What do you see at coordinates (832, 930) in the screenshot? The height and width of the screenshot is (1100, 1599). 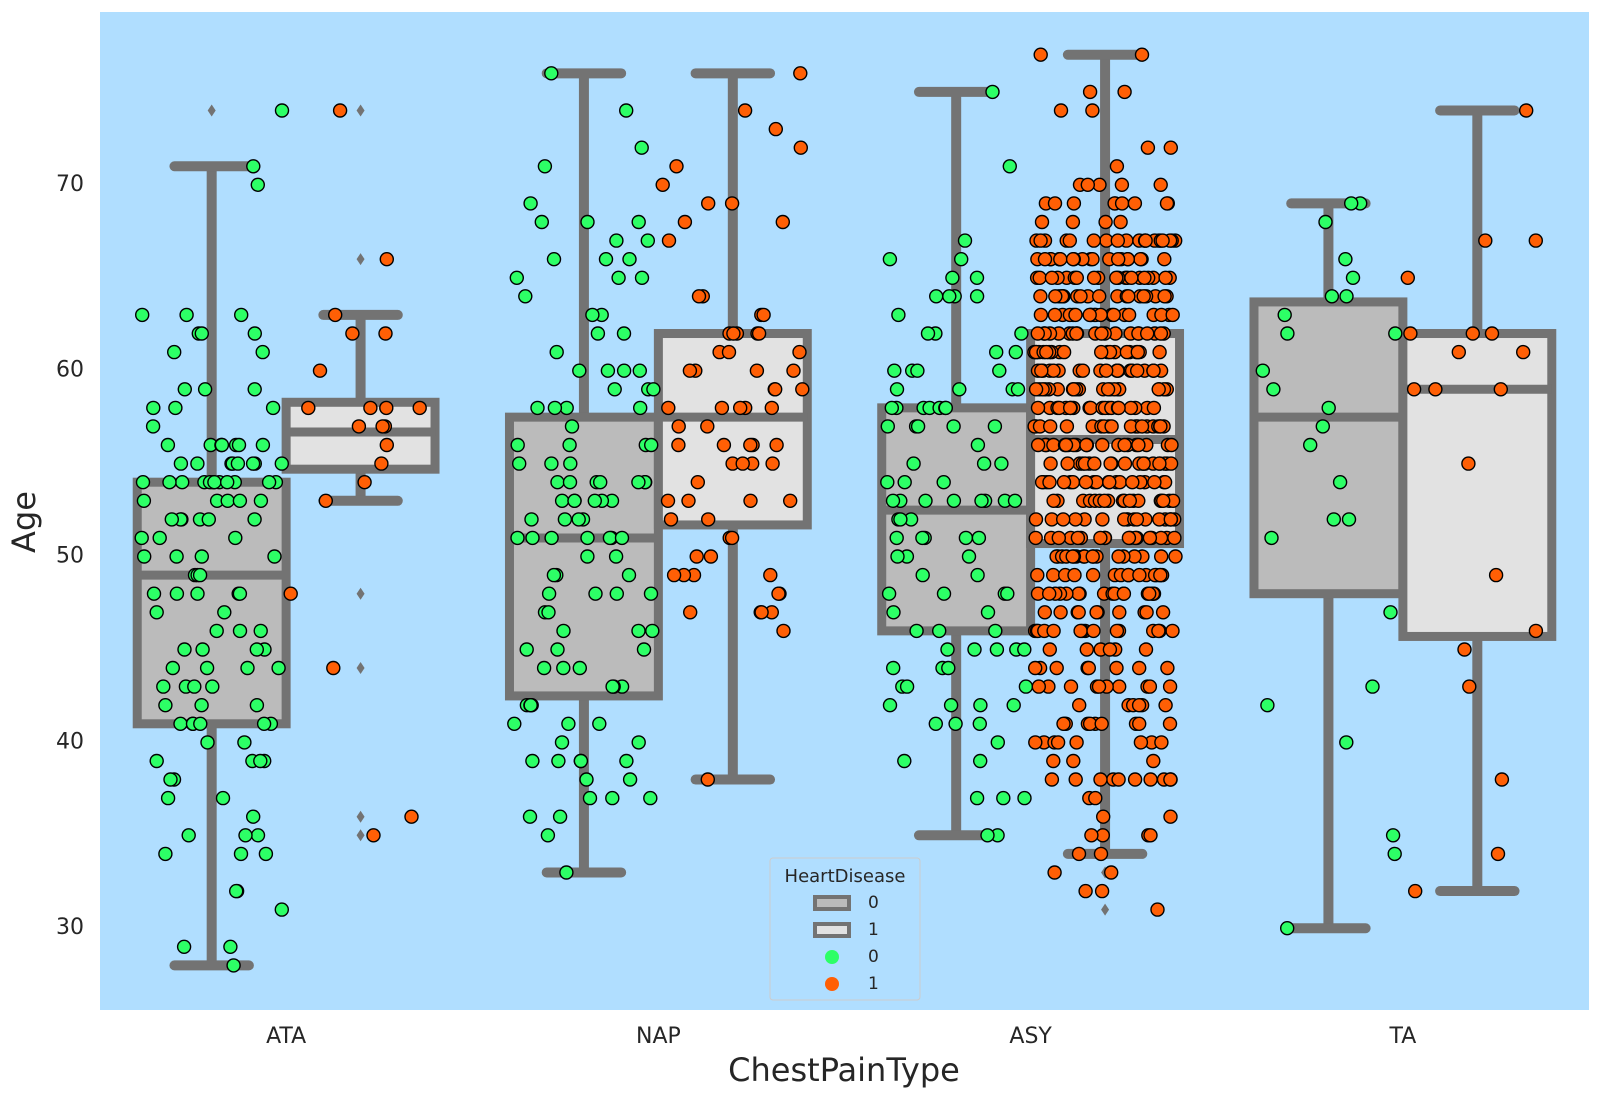 I see `legend-box-swatch` at bounding box center [832, 930].